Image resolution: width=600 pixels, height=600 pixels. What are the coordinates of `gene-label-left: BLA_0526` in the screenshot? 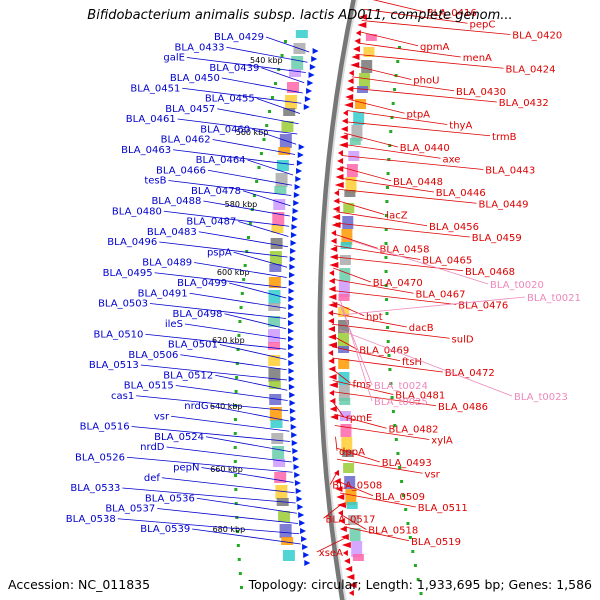 It's located at (100, 457).